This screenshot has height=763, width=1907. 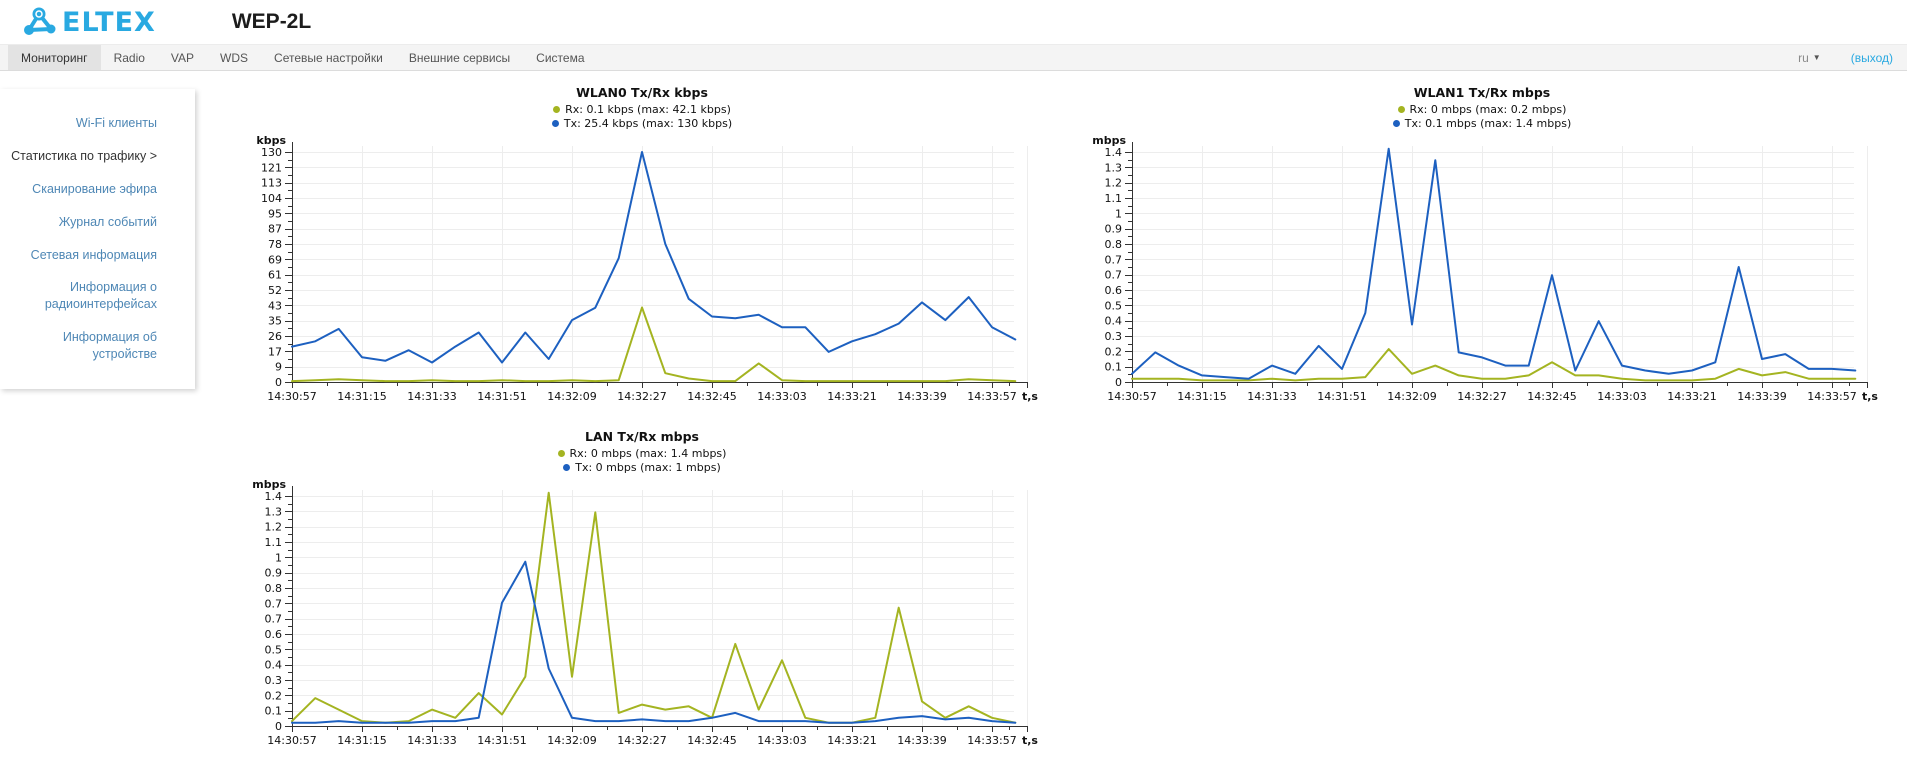 What do you see at coordinates (275, 213) in the screenshot?
I see `y-tick-label: 95` at bounding box center [275, 213].